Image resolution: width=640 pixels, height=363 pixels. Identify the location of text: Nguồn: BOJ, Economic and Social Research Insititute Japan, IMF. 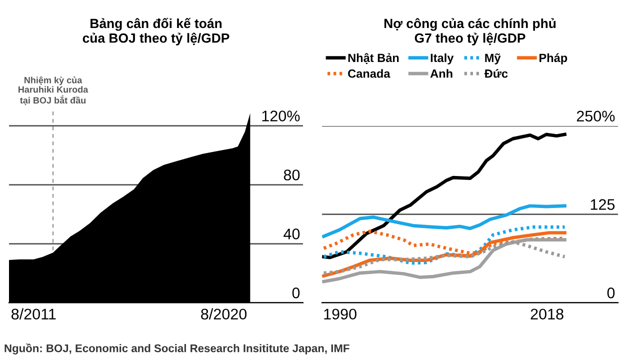
(177, 349).